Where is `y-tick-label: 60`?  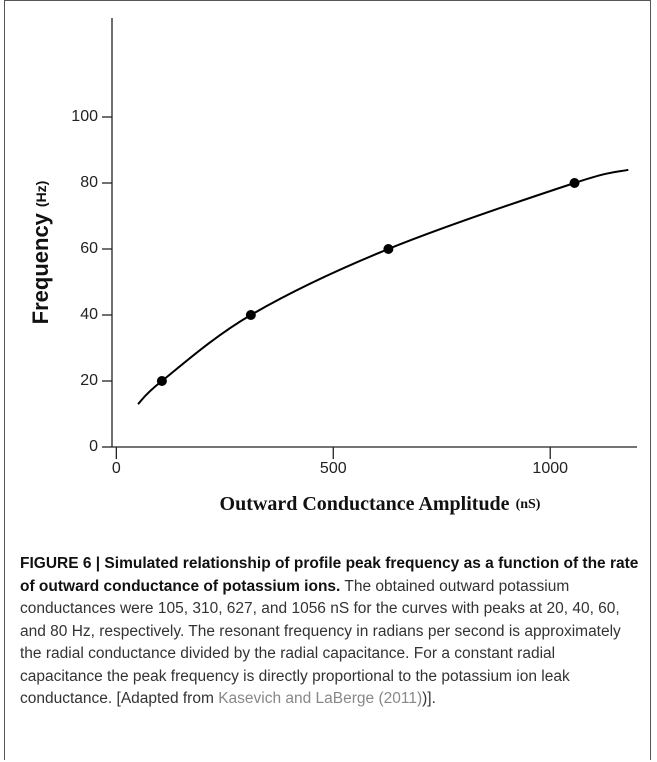
y-tick-label: 60 is located at coordinates (89, 248).